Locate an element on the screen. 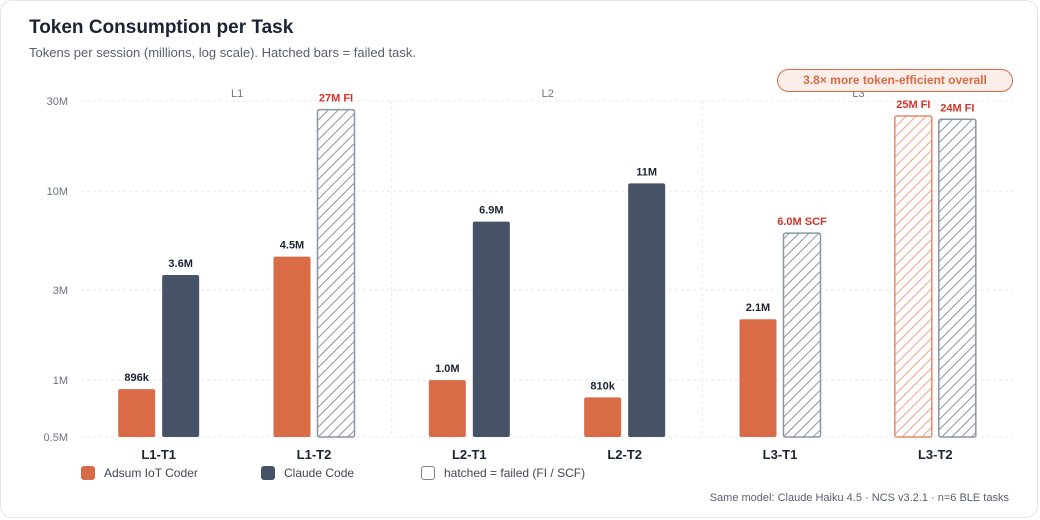 The image size is (1040, 520). legend-label-failed: hatched = failed (FI / SCF) is located at coordinates (515, 473).